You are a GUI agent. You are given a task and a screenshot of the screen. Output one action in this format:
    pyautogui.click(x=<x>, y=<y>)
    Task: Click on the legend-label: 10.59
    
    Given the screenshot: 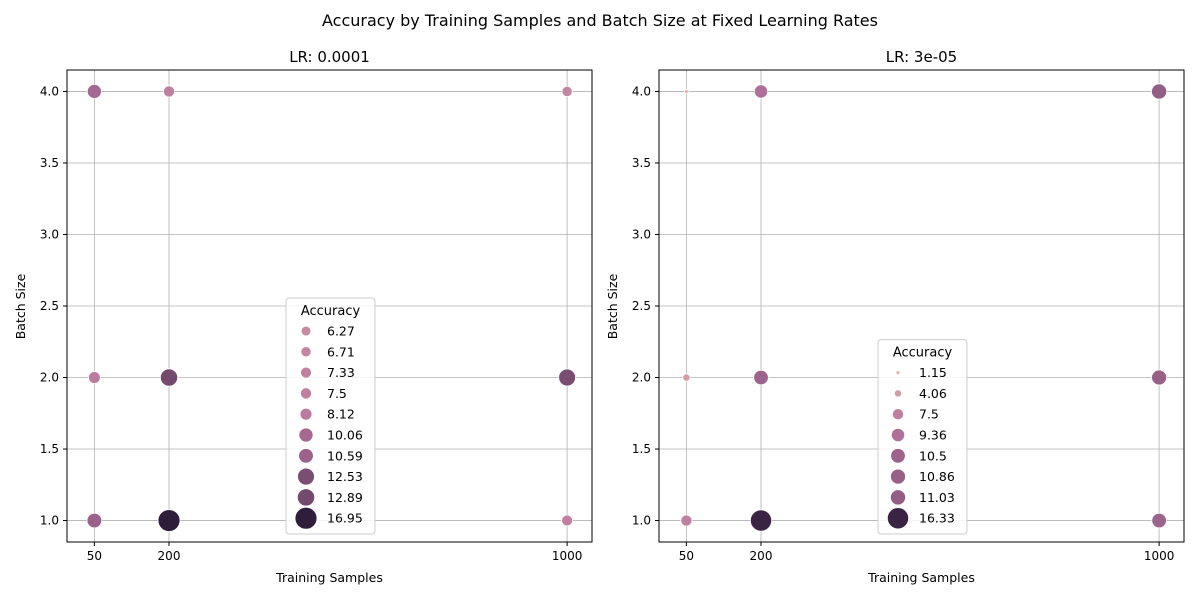 What is the action you would take?
    pyautogui.click(x=345, y=455)
    